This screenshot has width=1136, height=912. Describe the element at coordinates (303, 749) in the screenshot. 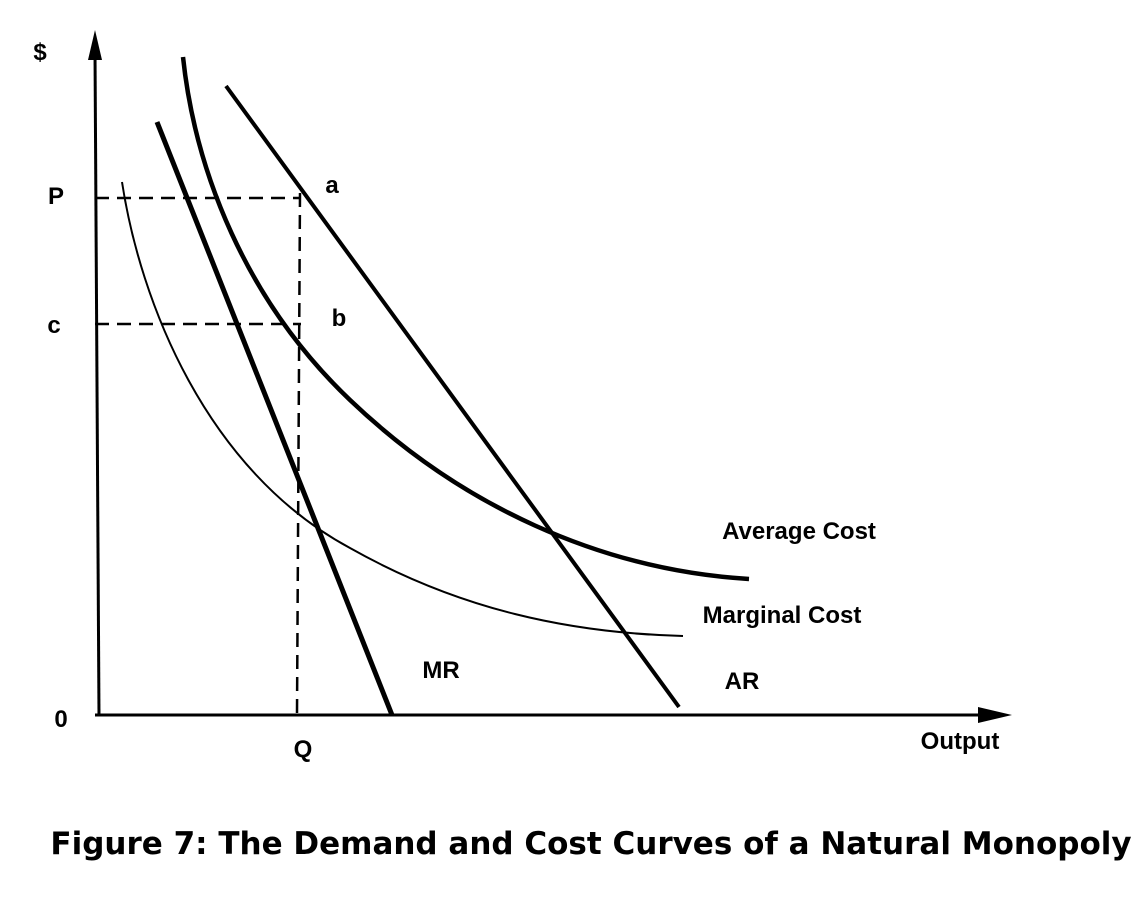

I see `x-tick-label-q: Q` at that location.